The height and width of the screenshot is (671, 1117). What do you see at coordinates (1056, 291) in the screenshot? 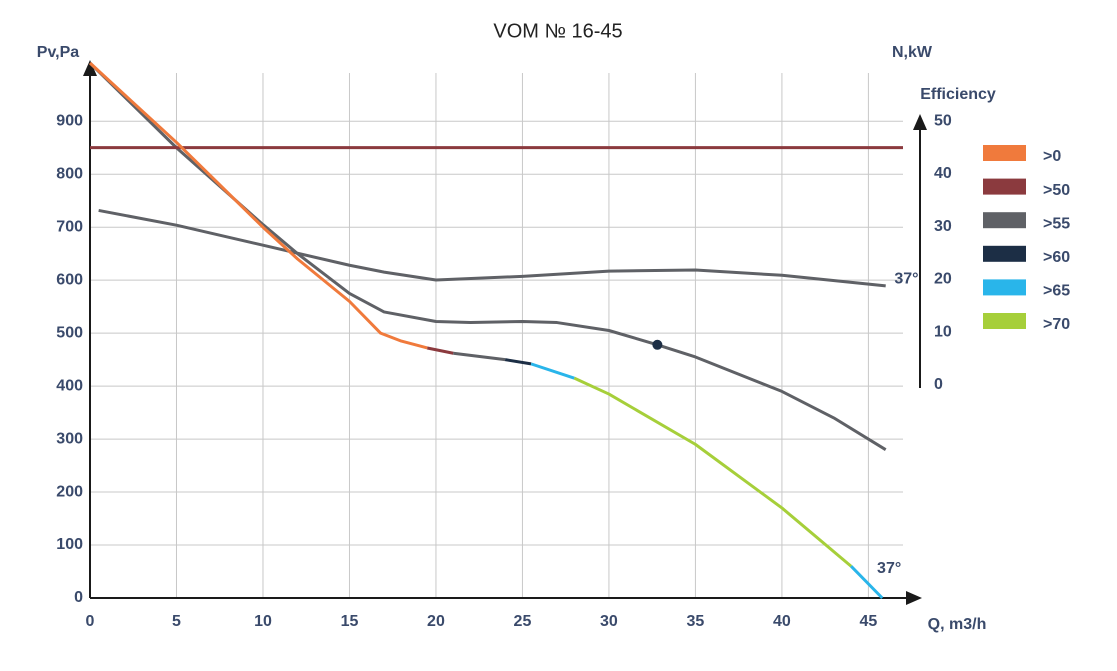
I see `legend-label: >65` at bounding box center [1056, 291].